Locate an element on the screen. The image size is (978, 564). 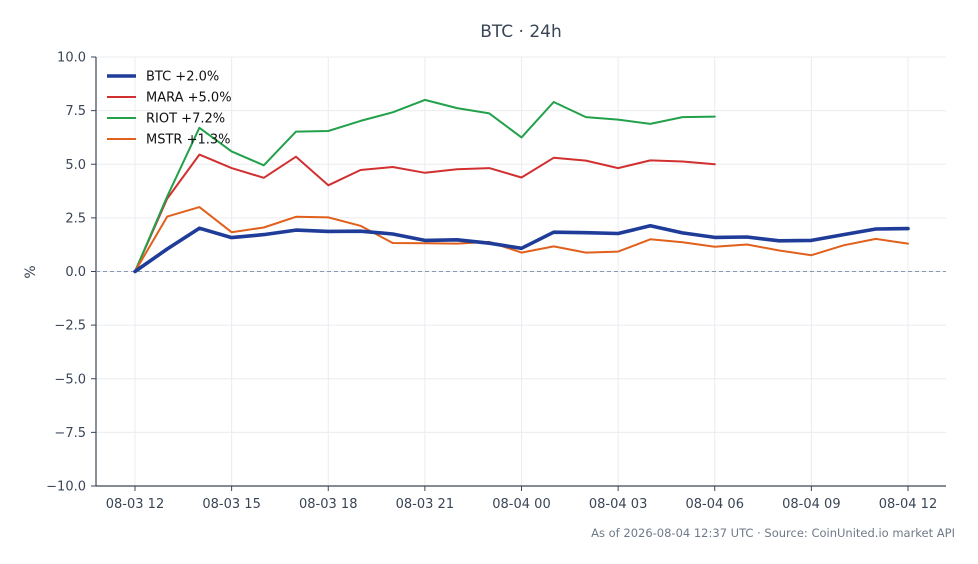
y-tick-label: 5.0 is located at coordinates (75, 165).